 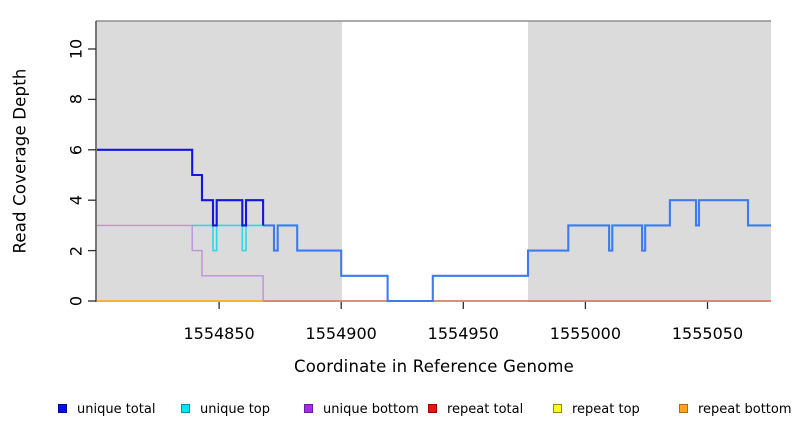 What do you see at coordinates (20, 161) in the screenshot?
I see `y-axis-title: Read Coverage Depth` at bounding box center [20, 161].